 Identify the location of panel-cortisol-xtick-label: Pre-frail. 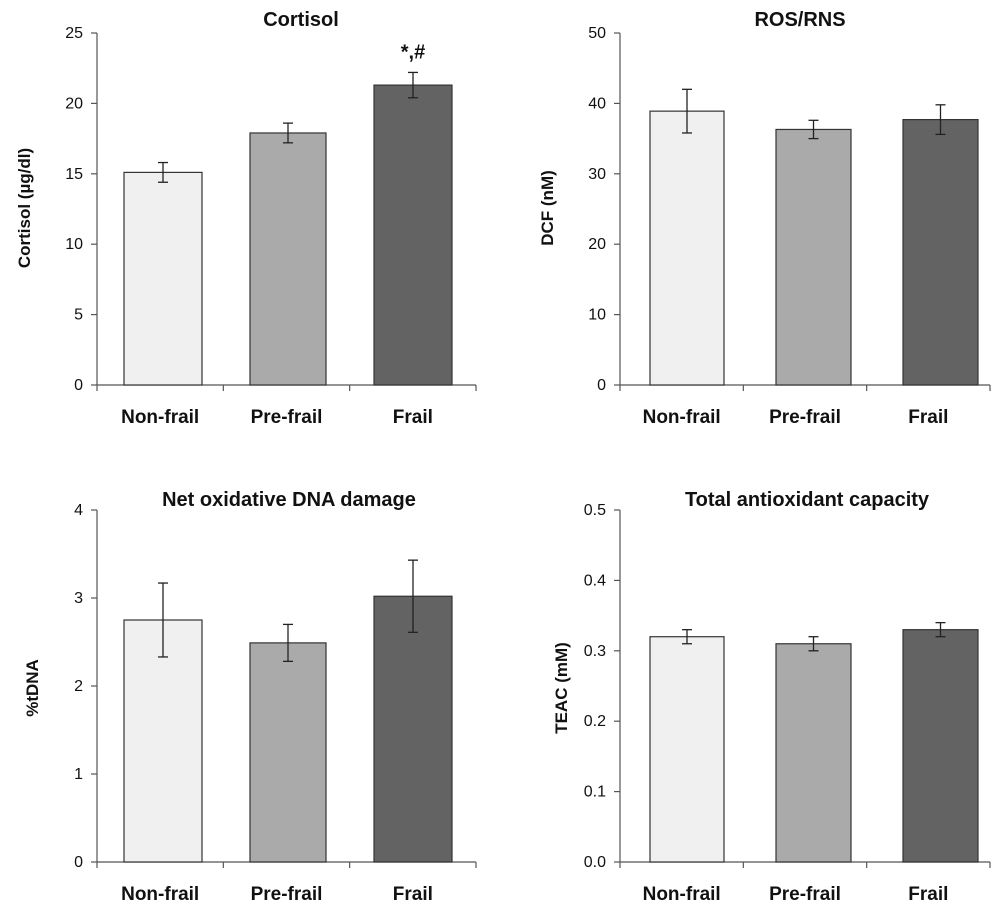
(287, 417).